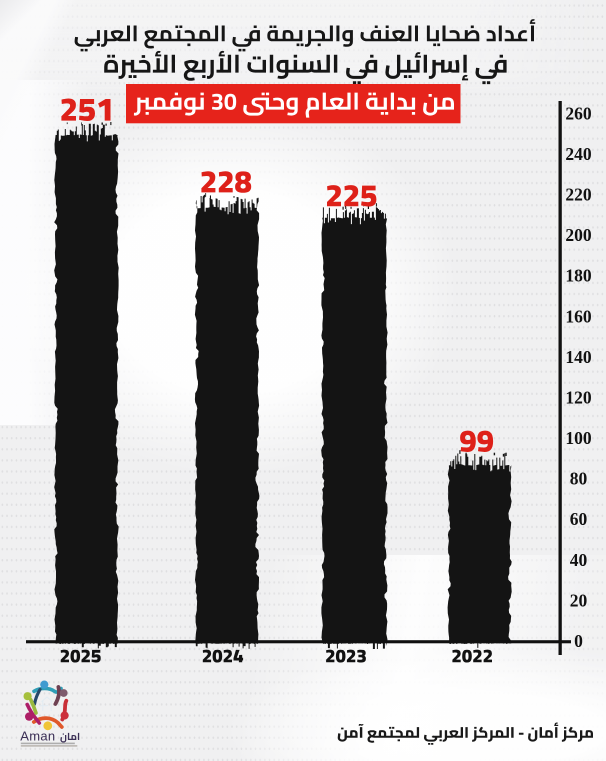  What do you see at coordinates (37, 735) in the screenshot?
I see `svg-text: Aman` at bounding box center [37, 735].